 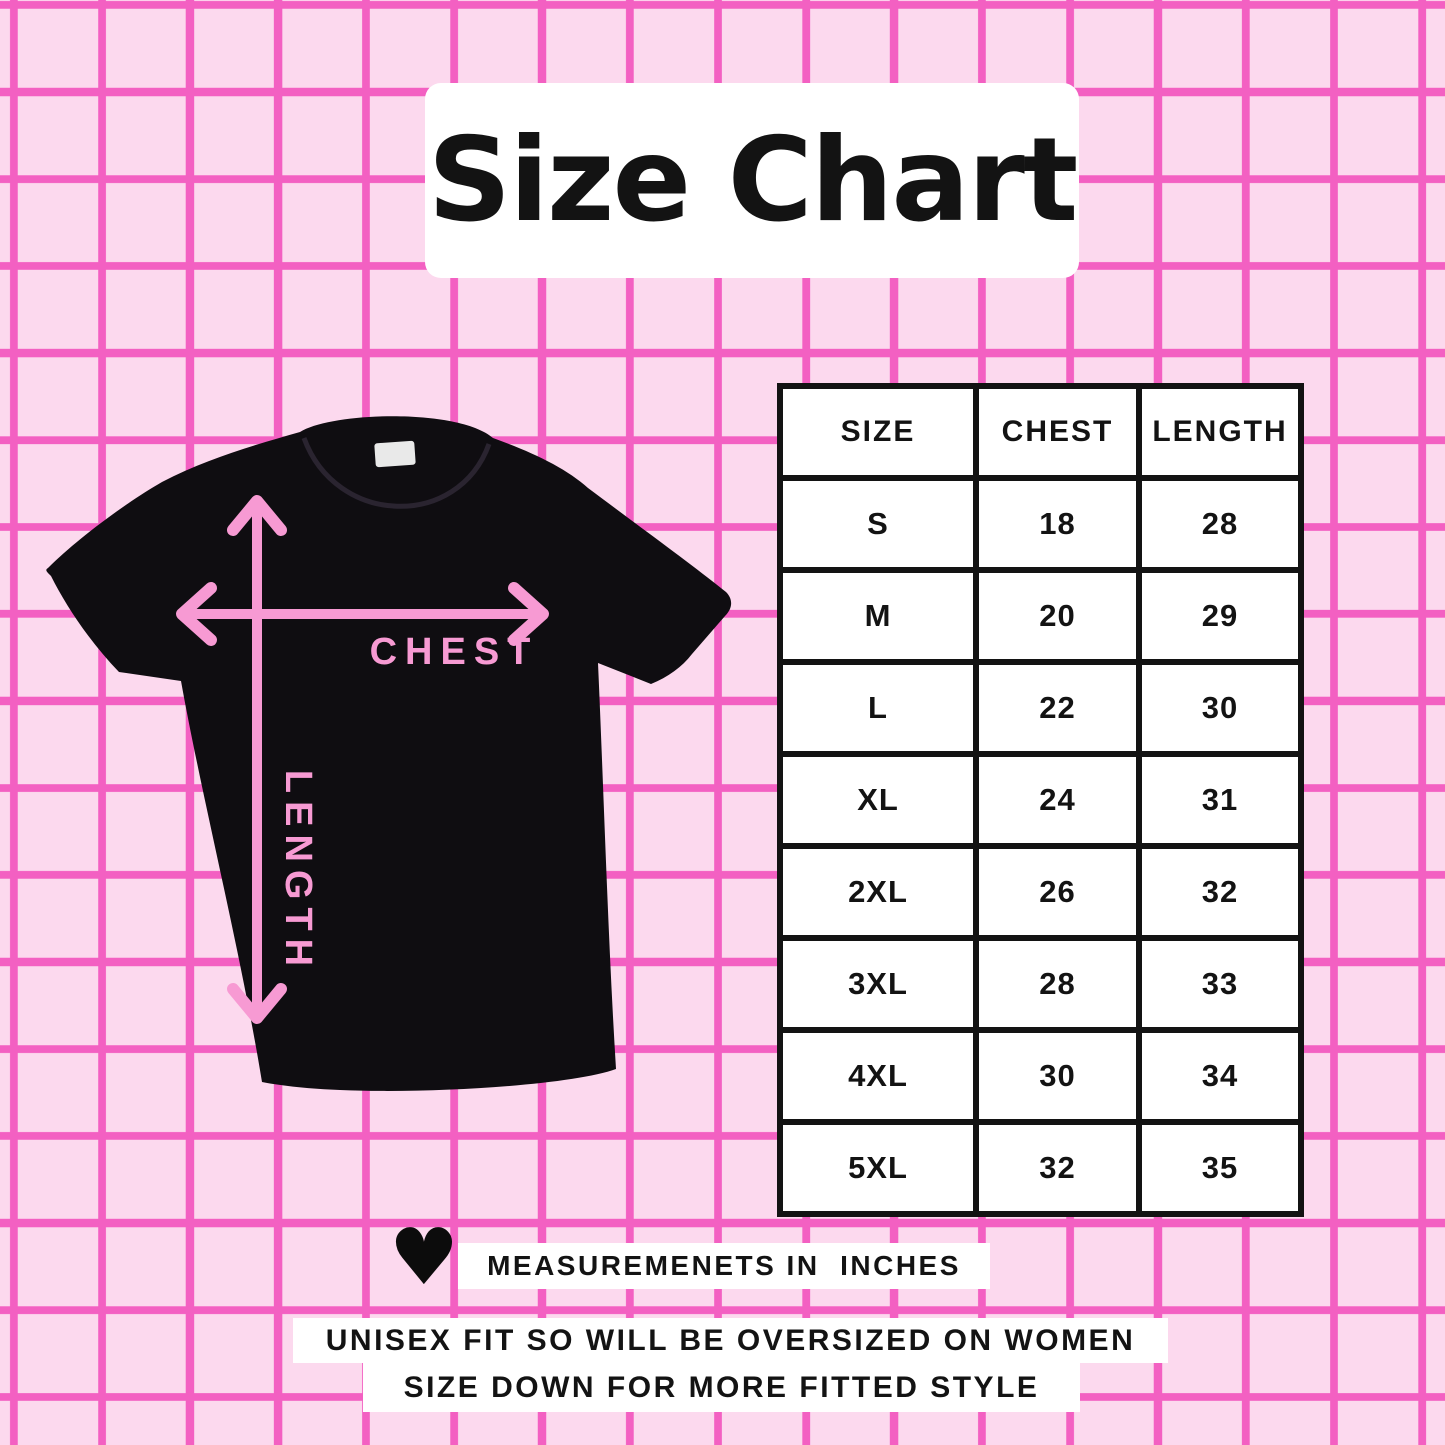 What do you see at coordinates (878, 984) in the screenshot?
I see `size-cell: 3XL` at bounding box center [878, 984].